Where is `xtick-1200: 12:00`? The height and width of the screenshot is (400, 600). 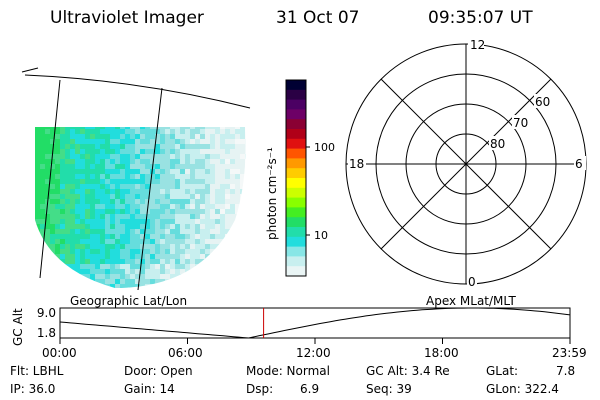
xtick-1200: 12:00 is located at coordinates (313, 353).